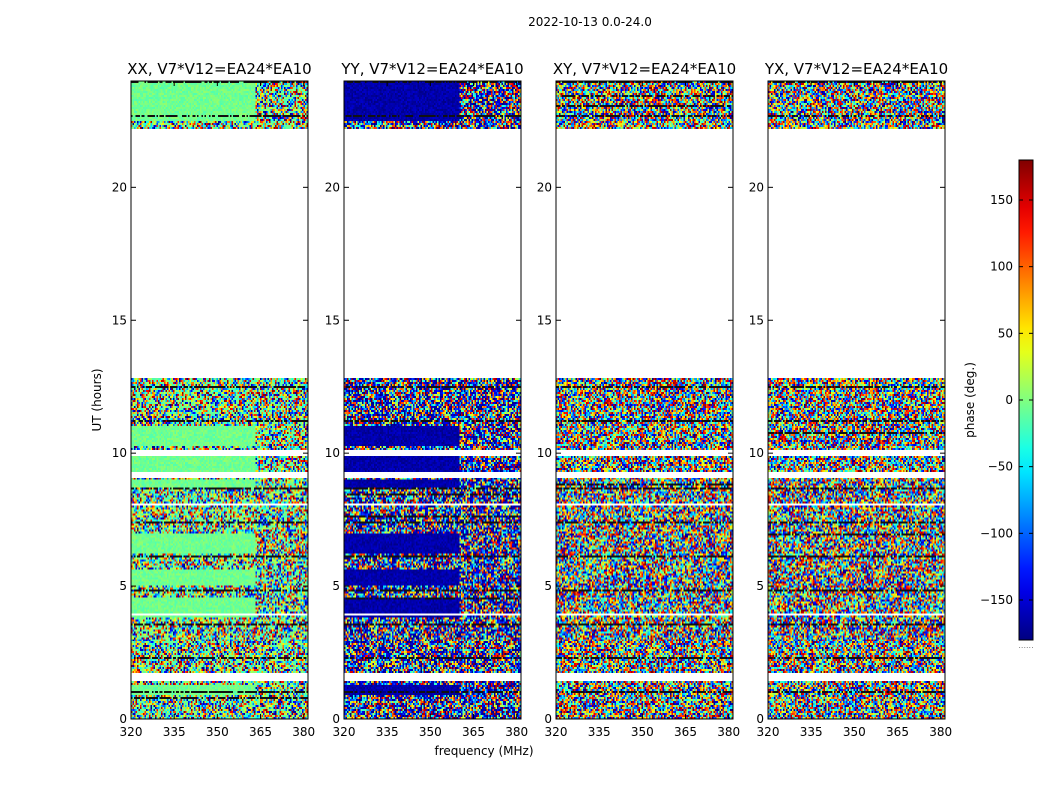  I want to click on phase-heatmap-xy, so click(644, 400).